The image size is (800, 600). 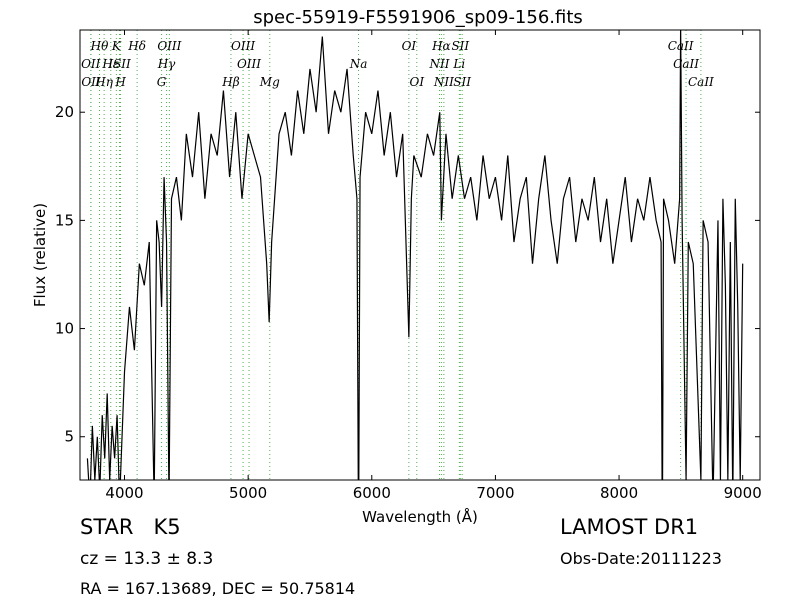 I want to click on chart-title: spec-55919-F5591906_sp09-156.fits, so click(x=418, y=17).